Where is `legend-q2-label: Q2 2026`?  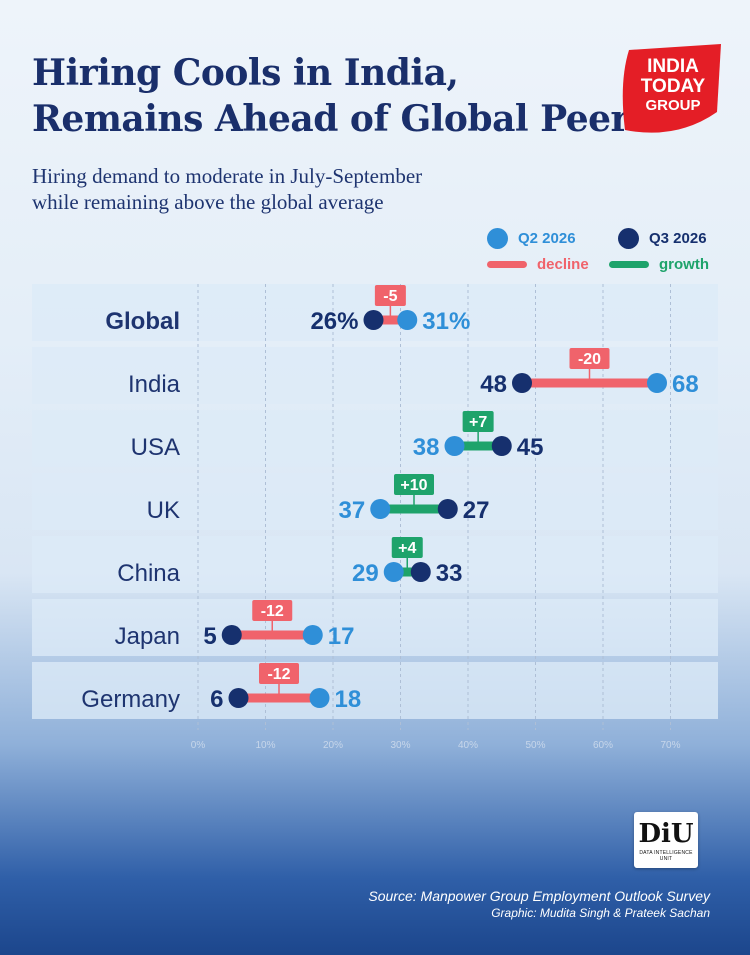 legend-q2-label: Q2 2026 is located at coordinates (547, 238).